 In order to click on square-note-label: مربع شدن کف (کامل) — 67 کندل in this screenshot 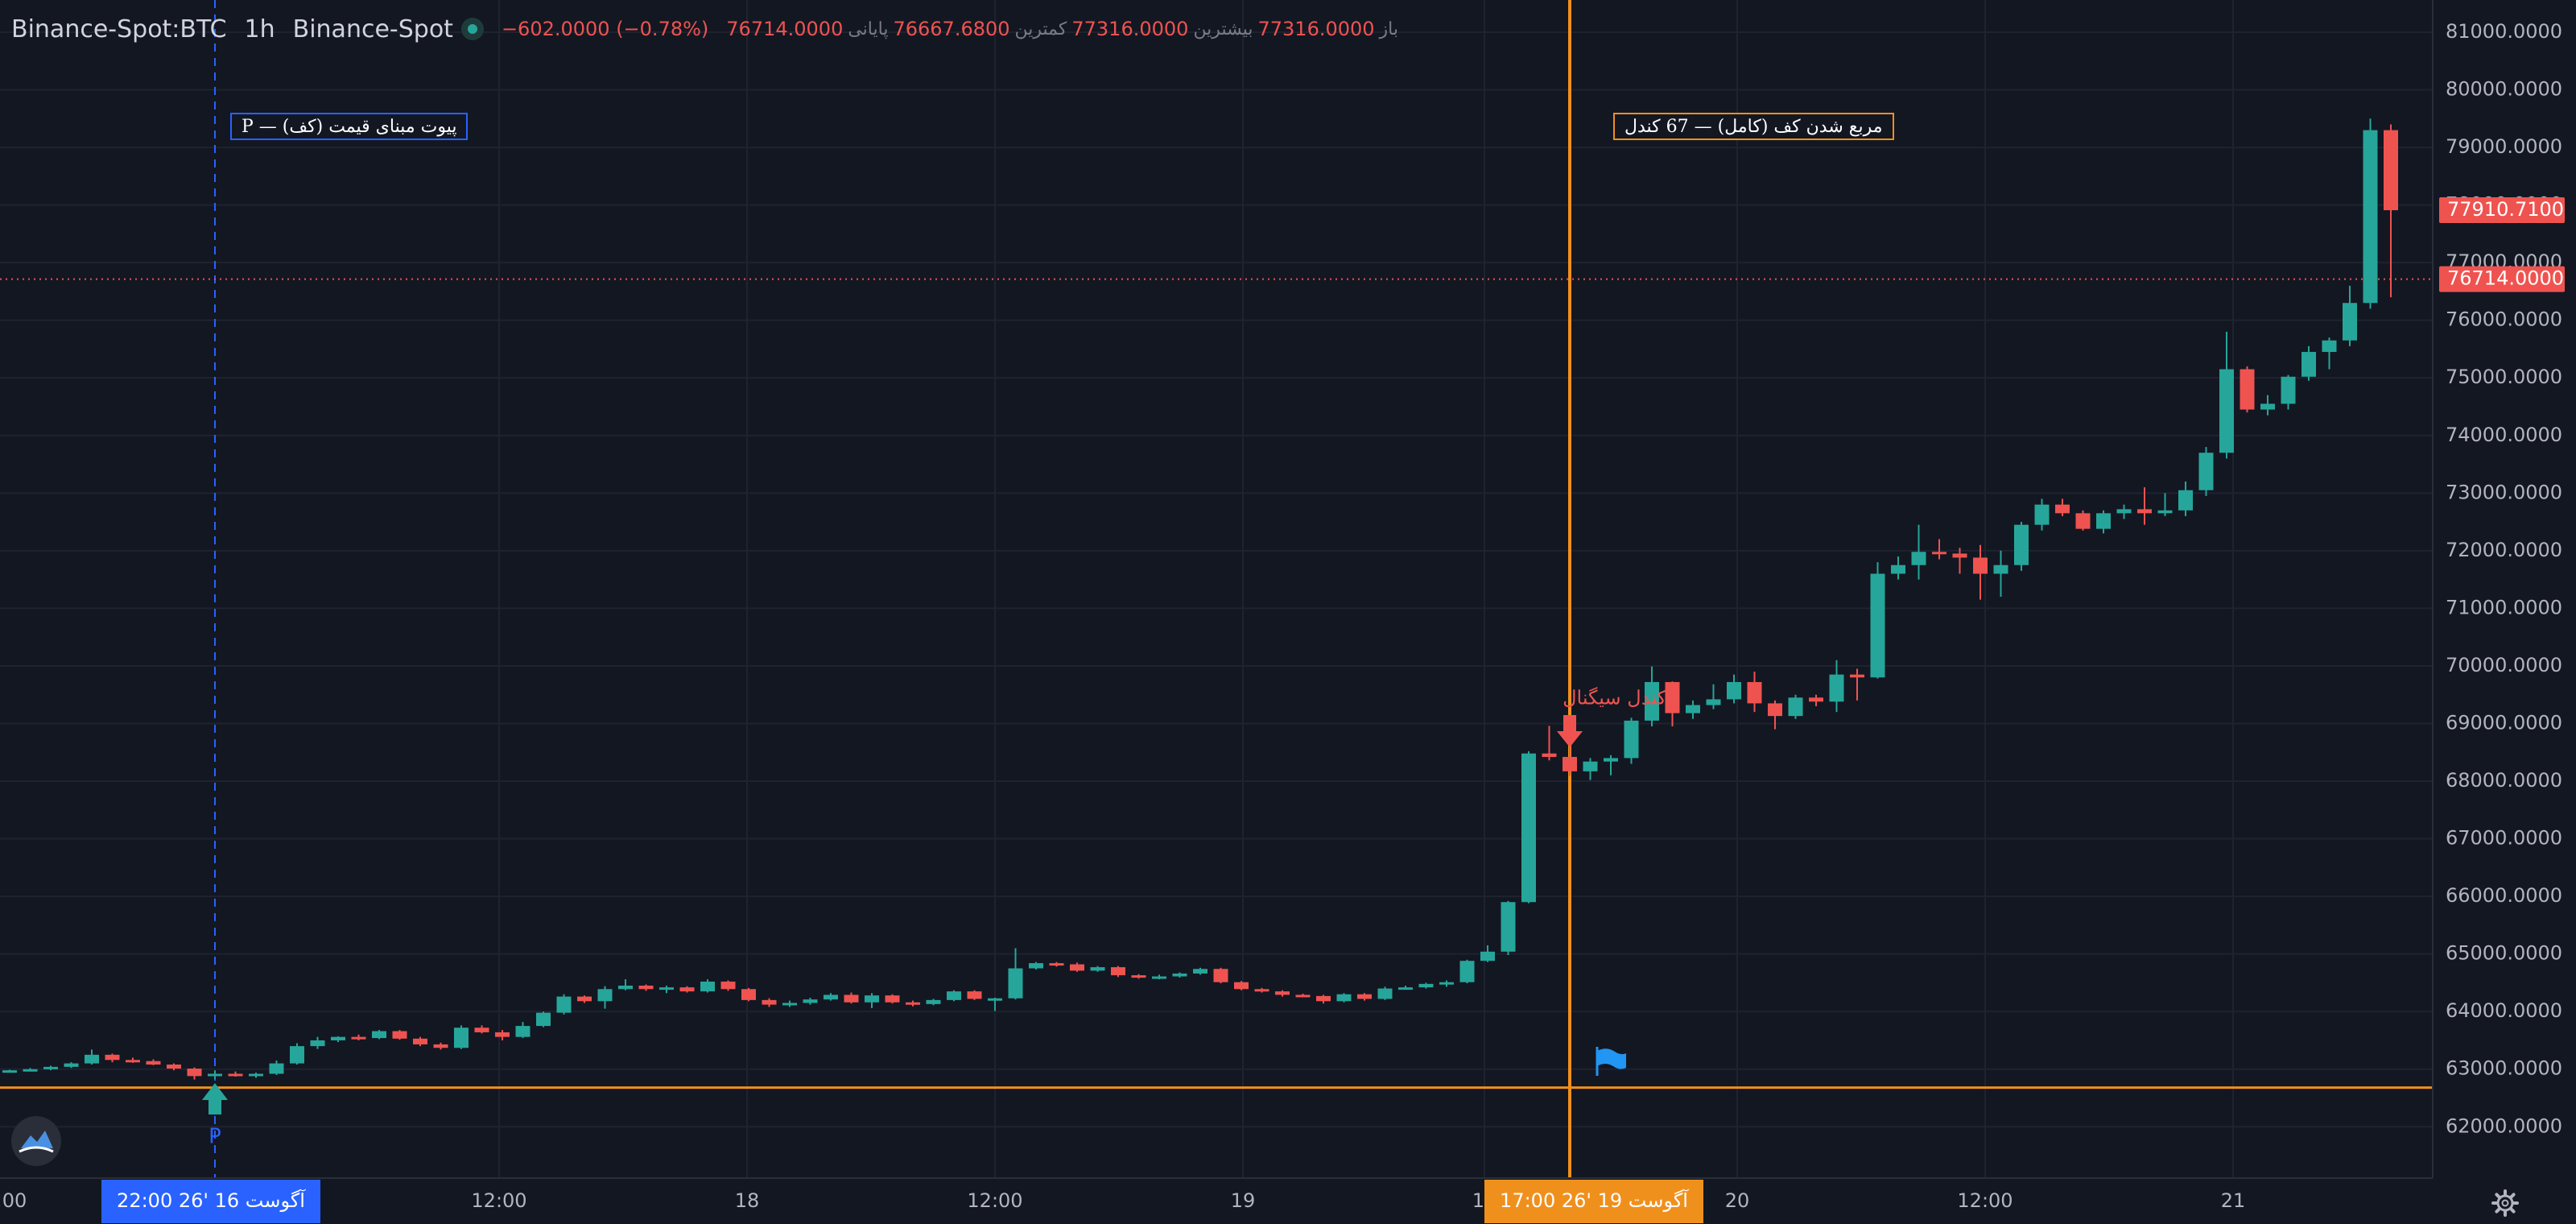, I will do `click(1753, 126)`.